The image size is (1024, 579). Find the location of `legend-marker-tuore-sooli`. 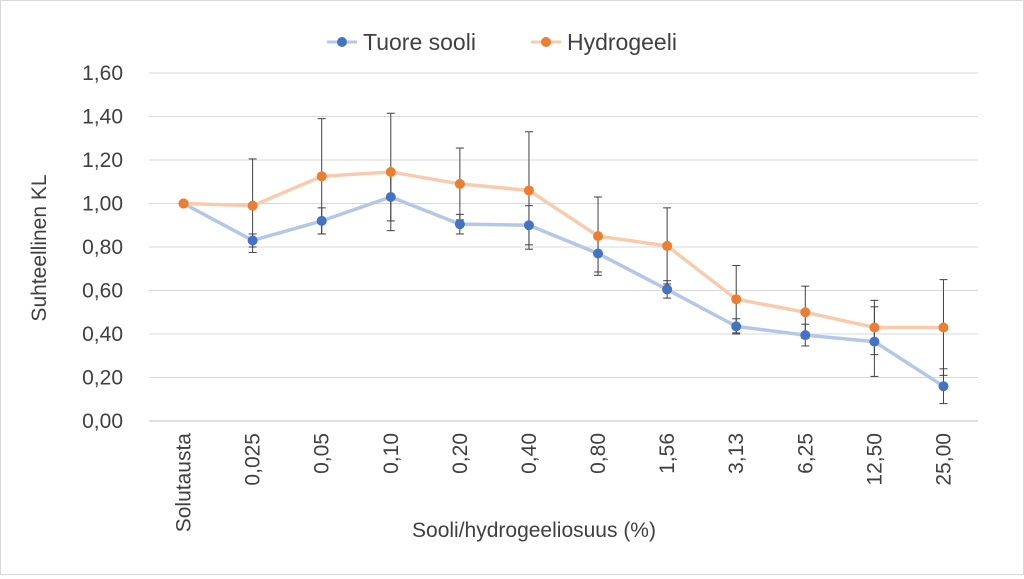

legend-marker-tuore-sooli is located at coordinates (342, 42).